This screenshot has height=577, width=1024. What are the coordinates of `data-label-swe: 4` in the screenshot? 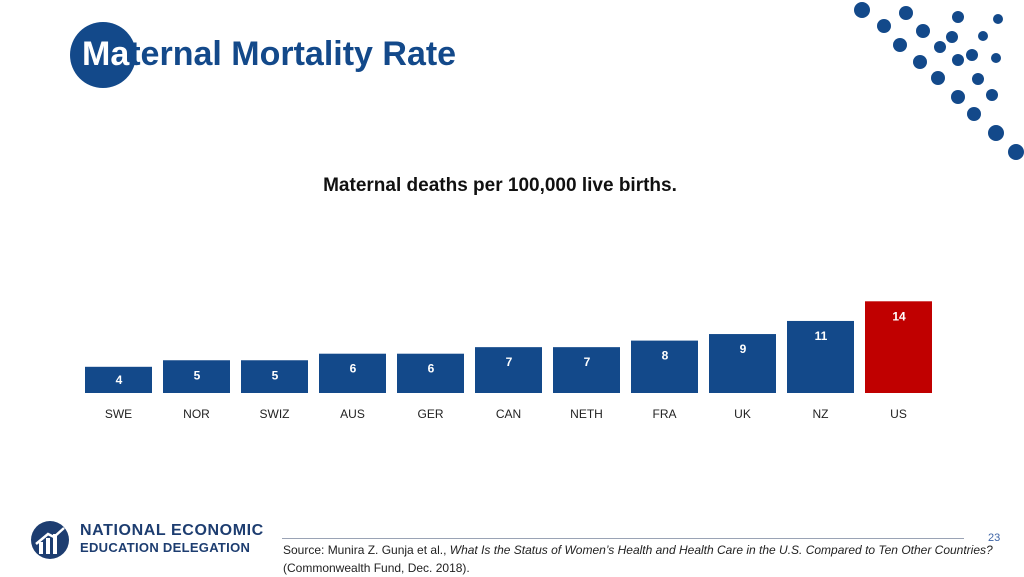 It's located at (119, 380).